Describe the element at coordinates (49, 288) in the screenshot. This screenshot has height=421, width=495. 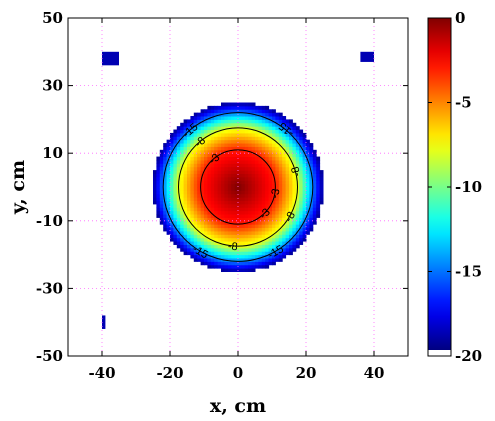
I see `y-tick-label: -30` at that location.